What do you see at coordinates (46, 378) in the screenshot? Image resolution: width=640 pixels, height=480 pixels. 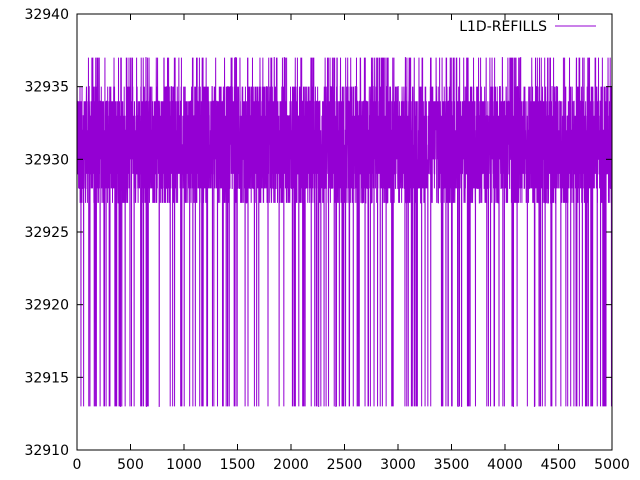 I see `y-tick-label: 32915` at bounding box center [46, 378].